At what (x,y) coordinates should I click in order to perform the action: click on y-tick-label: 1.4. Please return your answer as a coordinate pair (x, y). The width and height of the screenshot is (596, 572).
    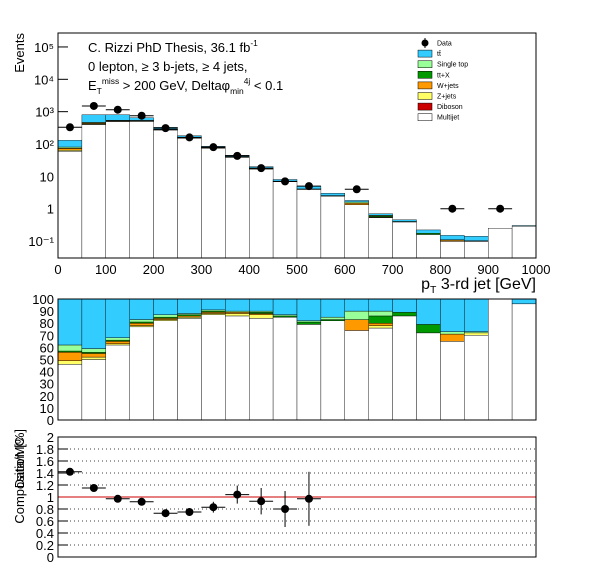
    Looking at the image, I should click on (45, 473).